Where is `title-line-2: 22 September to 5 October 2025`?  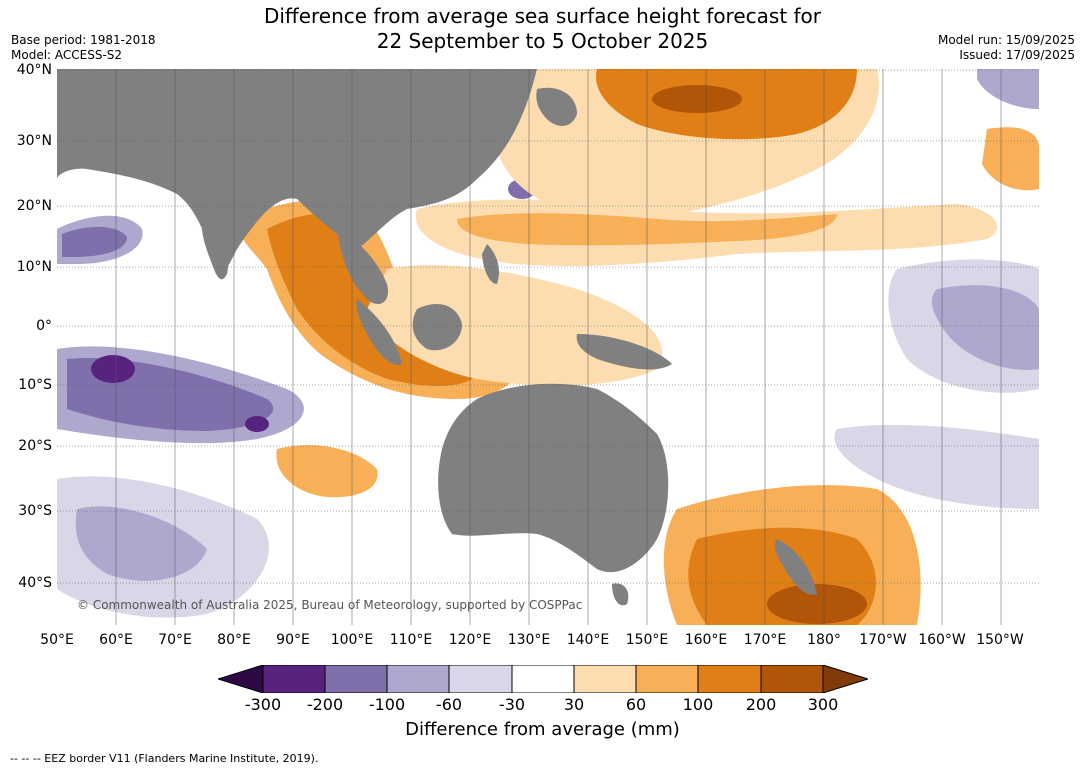
title-line-2: 22 September to 5 October 2025 is located at coordinates (542, 41).